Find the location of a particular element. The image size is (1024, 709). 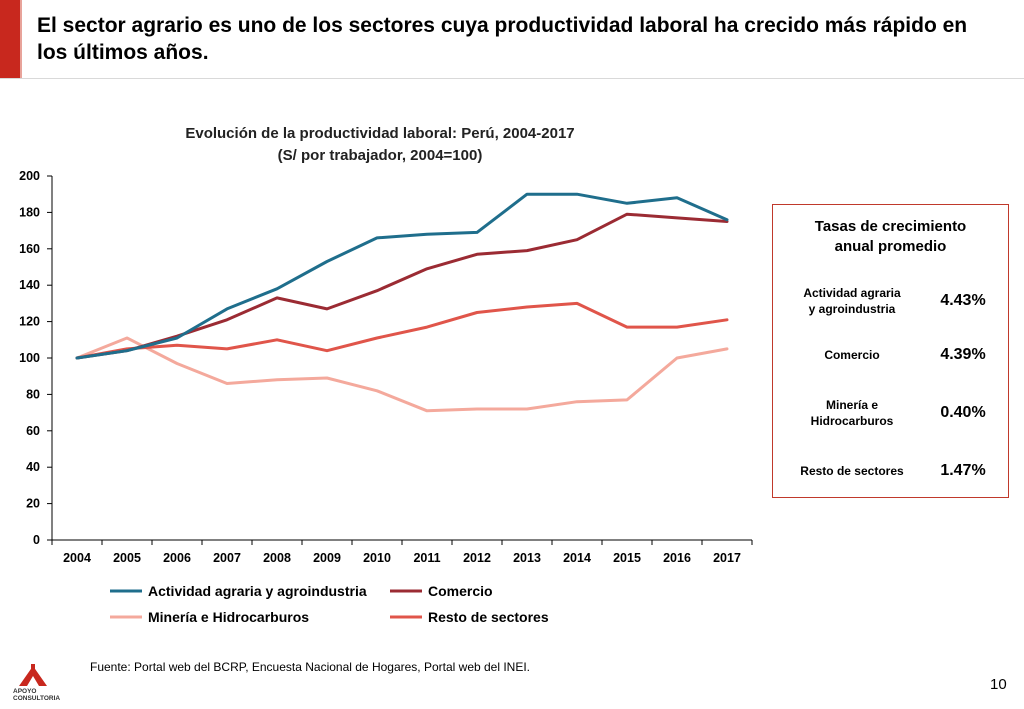

x-tick-label: 2011 is located at coordinates (426, 558).